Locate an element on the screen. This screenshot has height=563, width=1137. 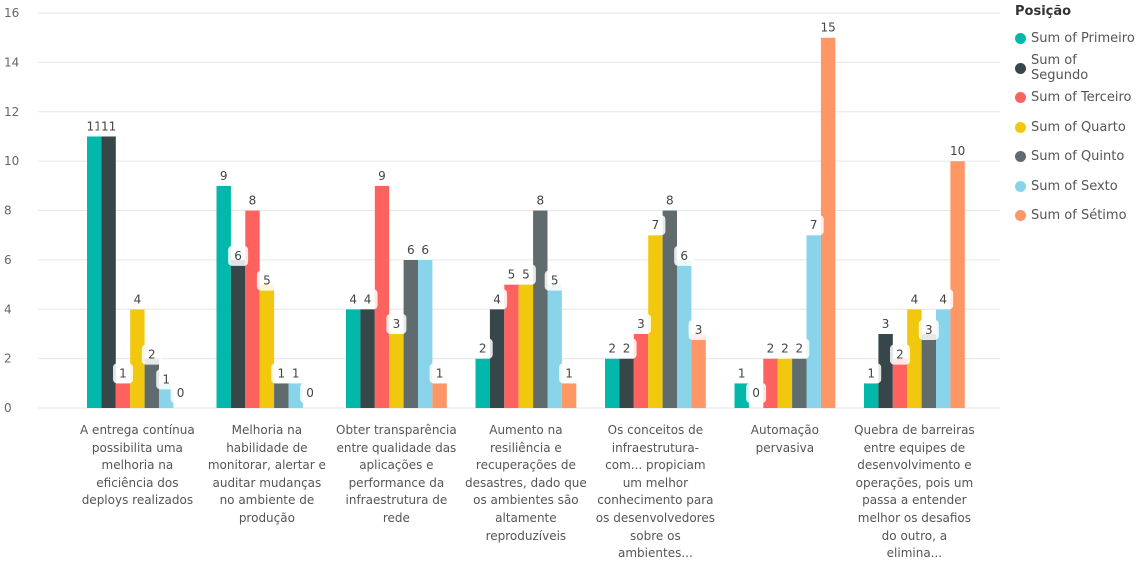
legend-item: Sum of Sétimo is located at coordinates (1076, 216).